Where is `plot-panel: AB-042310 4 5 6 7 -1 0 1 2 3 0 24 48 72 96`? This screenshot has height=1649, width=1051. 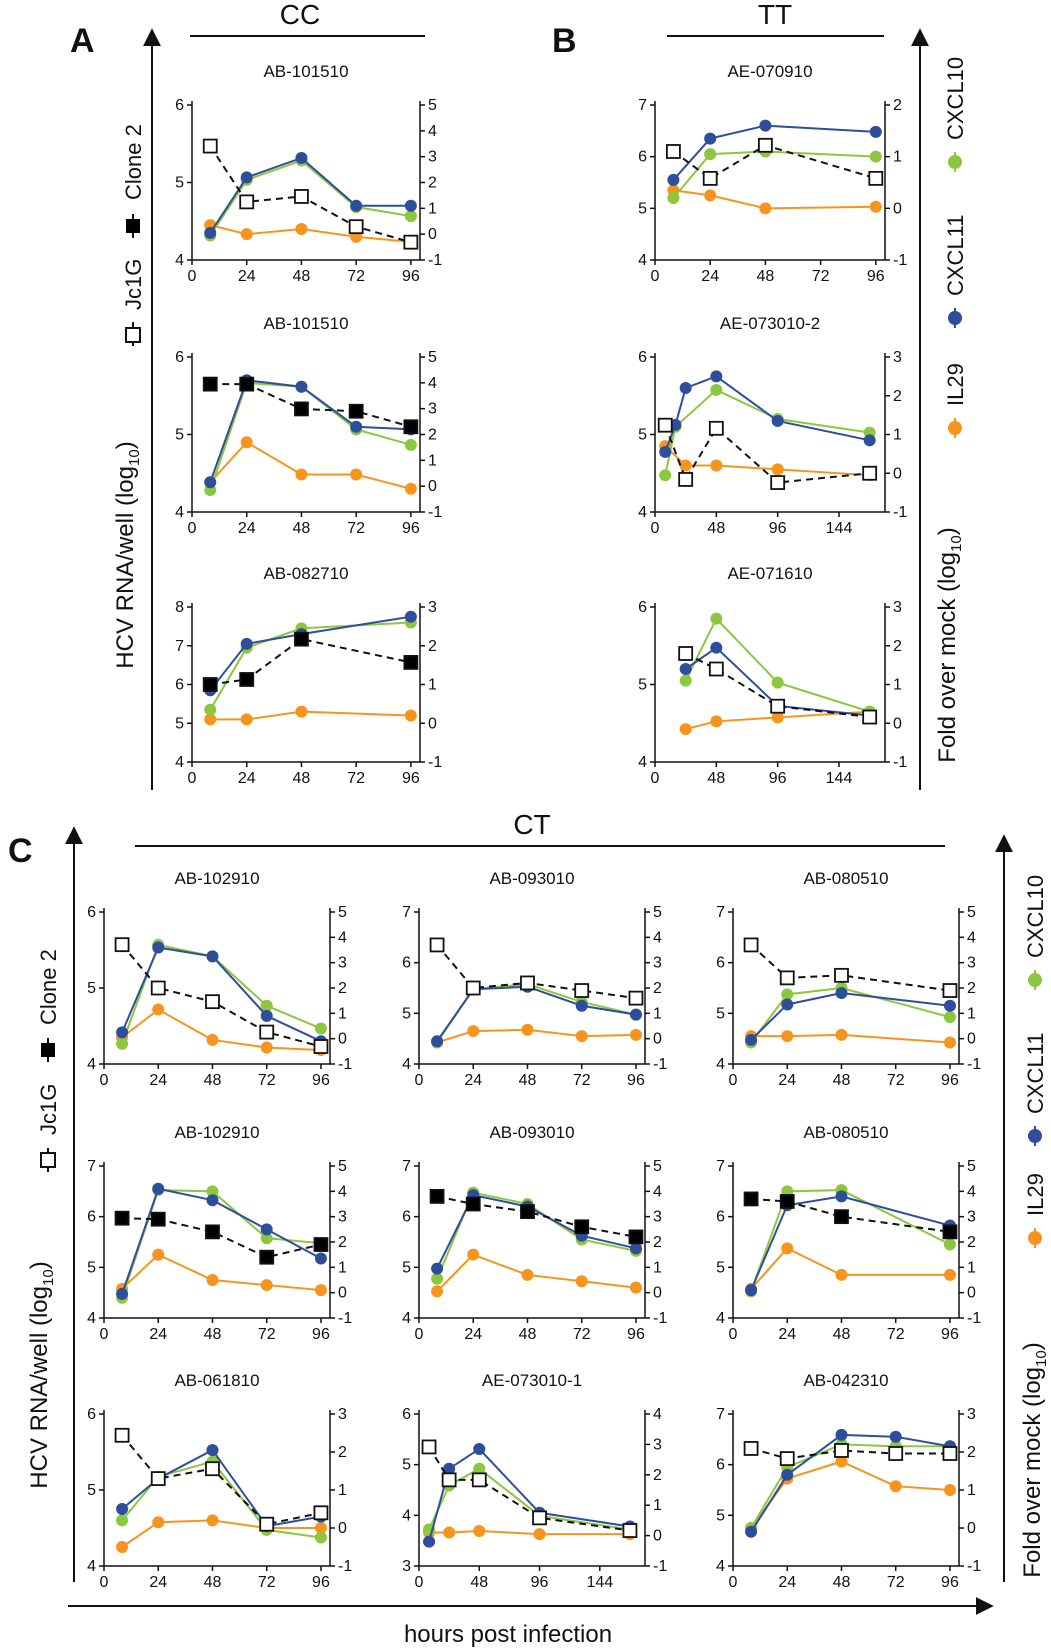
plot-panel: AB-042310 4 5 6 7 -1 0 1 2 3 0 24 48 72 96 is located at coordinates (848, 1481).